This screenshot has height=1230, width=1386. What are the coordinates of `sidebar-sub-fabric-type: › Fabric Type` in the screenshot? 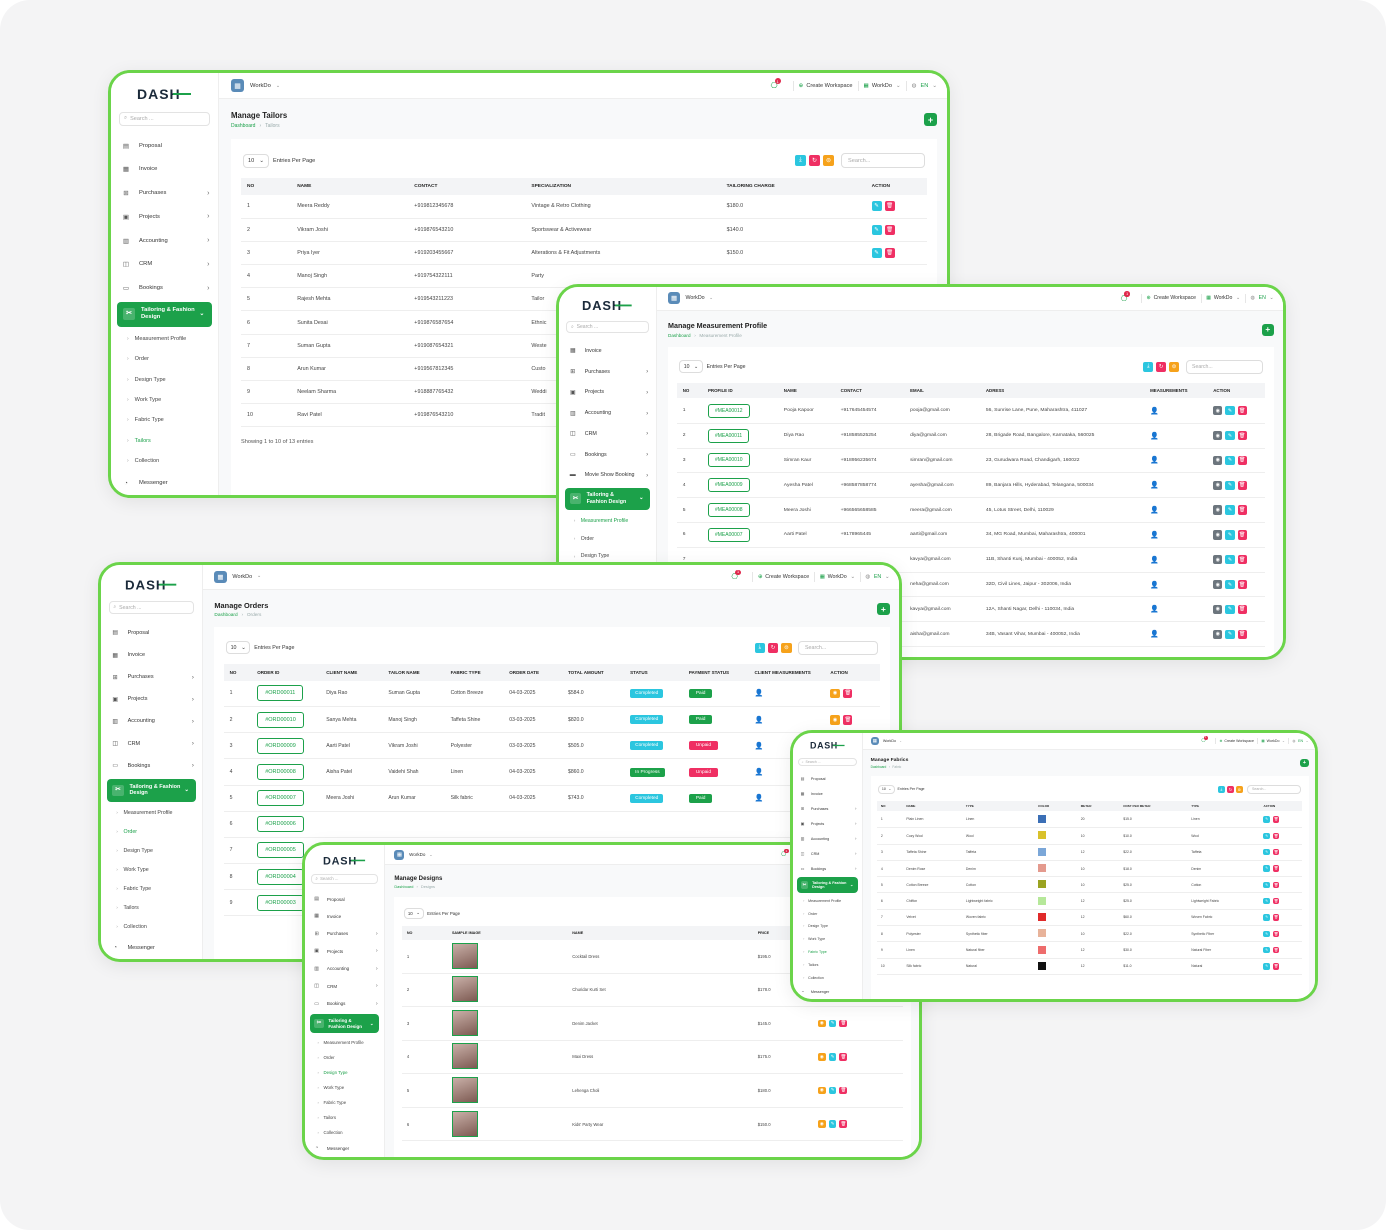 It's located at (151, 889).